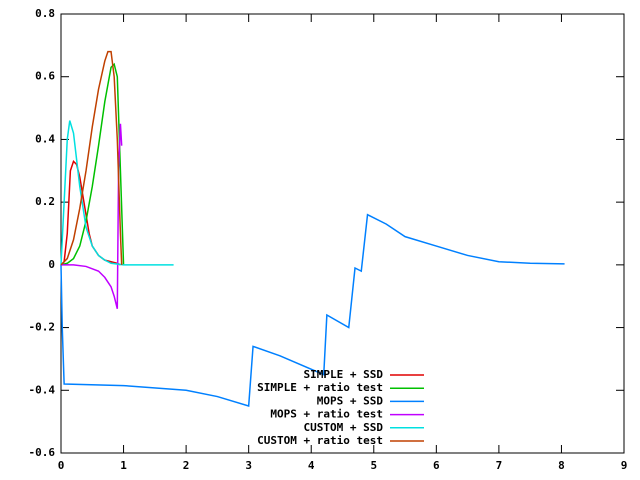  I want to click on legend-label: SIMPLE + SSD, so click(344, 374).